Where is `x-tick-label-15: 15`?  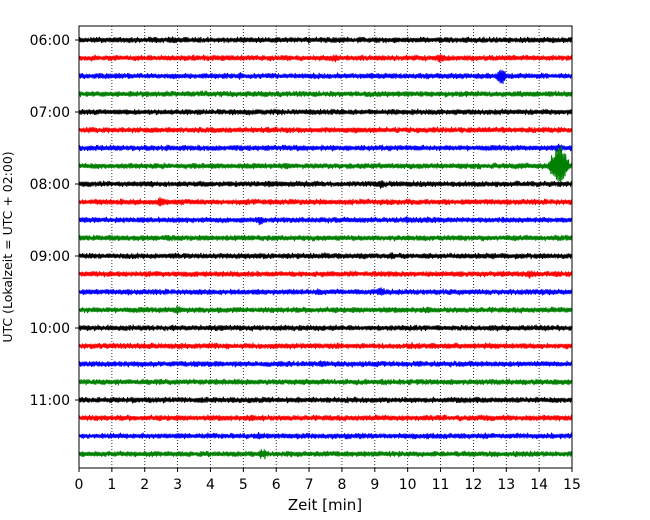
x-tick-label-15: 15 is located at coordinates (572, 485).